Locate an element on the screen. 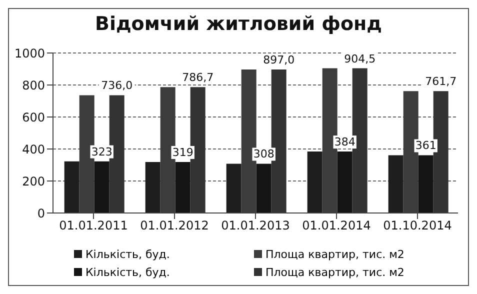 The width and height of the screenshot is (477, 294). data-label: 904,5 is located at coordinates (360, 59).